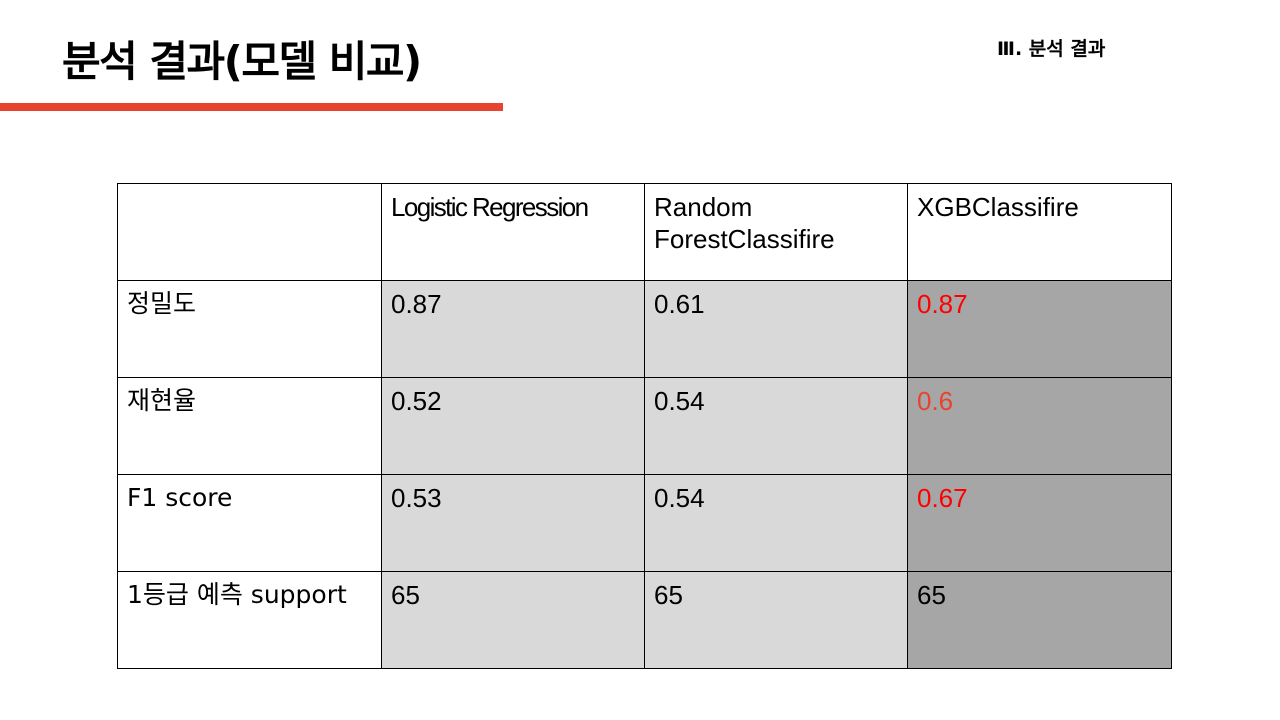 This screenshot has width=1280, height=720. I want to click on table-row: 정밀도 0.87 0.61 0.87, so click(644, 329).